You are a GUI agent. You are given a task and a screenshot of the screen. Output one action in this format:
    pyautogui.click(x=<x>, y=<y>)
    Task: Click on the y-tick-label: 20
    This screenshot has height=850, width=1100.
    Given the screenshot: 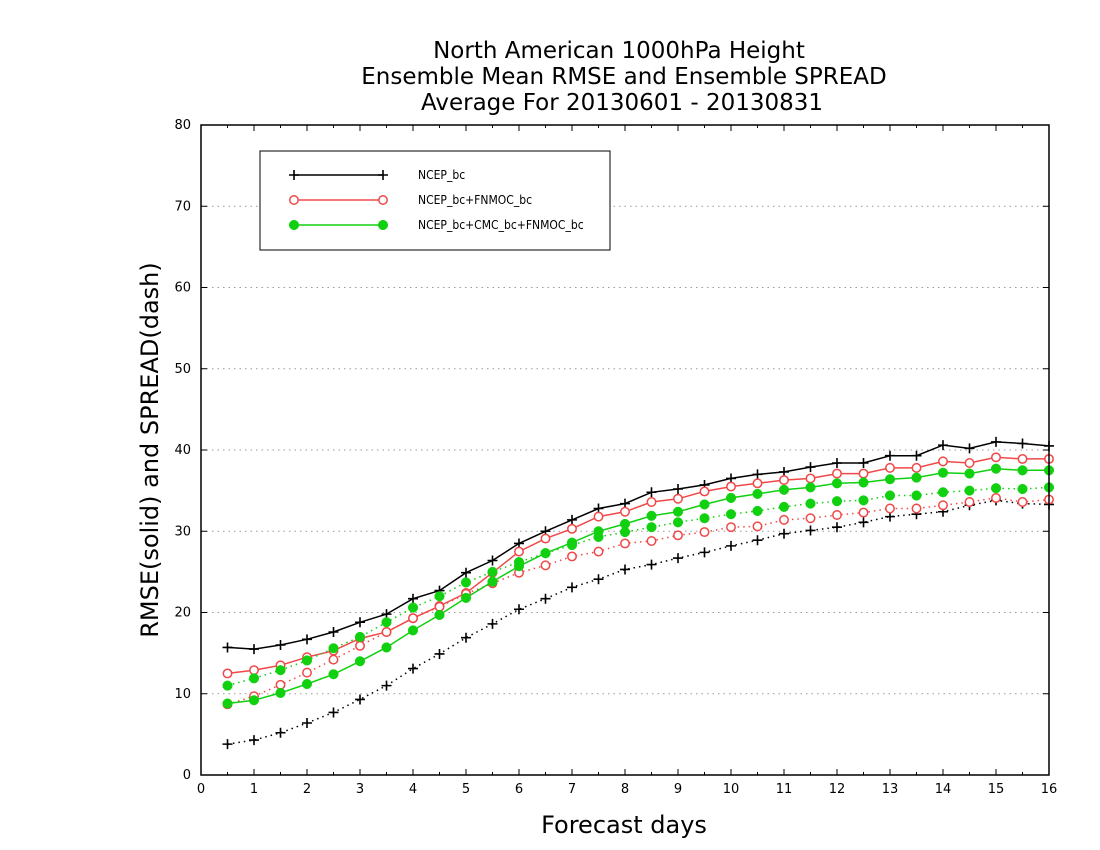 What is the action you would take?
    pyautogui.click(x=182, y=613)
    